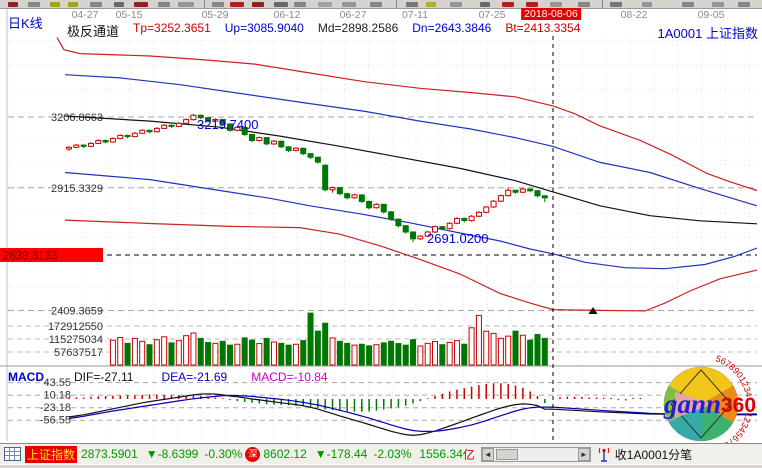 The image size is (762, 468). I want to click on date-tick-label: 07-25, so click(492, 15).